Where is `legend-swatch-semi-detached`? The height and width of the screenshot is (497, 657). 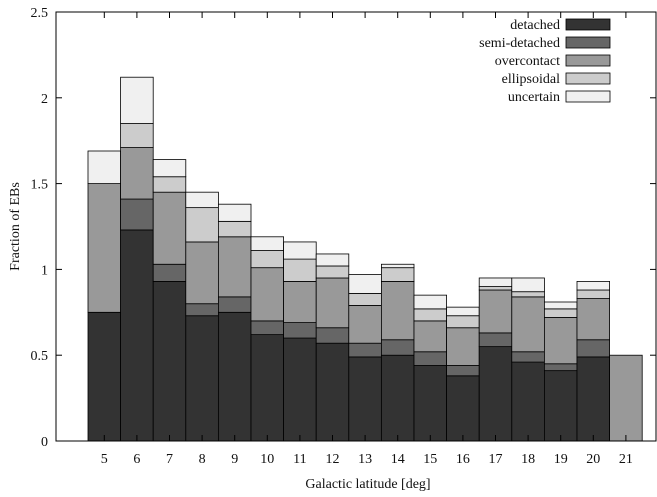
legend-swatch-semi-detached is located at coordinates (588, 42).